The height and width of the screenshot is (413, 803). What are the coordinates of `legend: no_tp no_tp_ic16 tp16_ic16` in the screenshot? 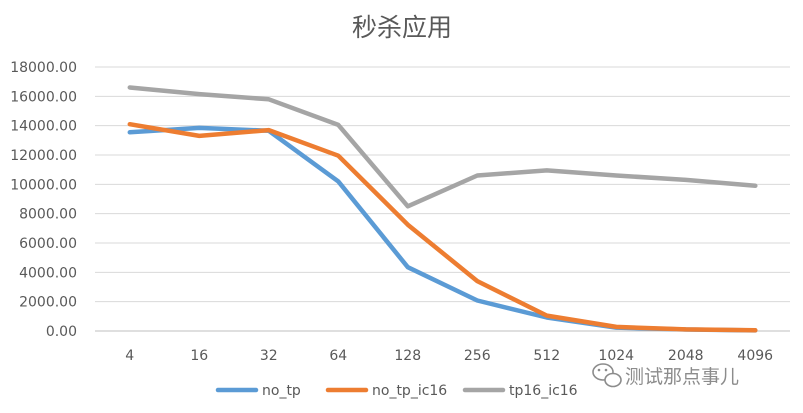 It's located at (396, 391).